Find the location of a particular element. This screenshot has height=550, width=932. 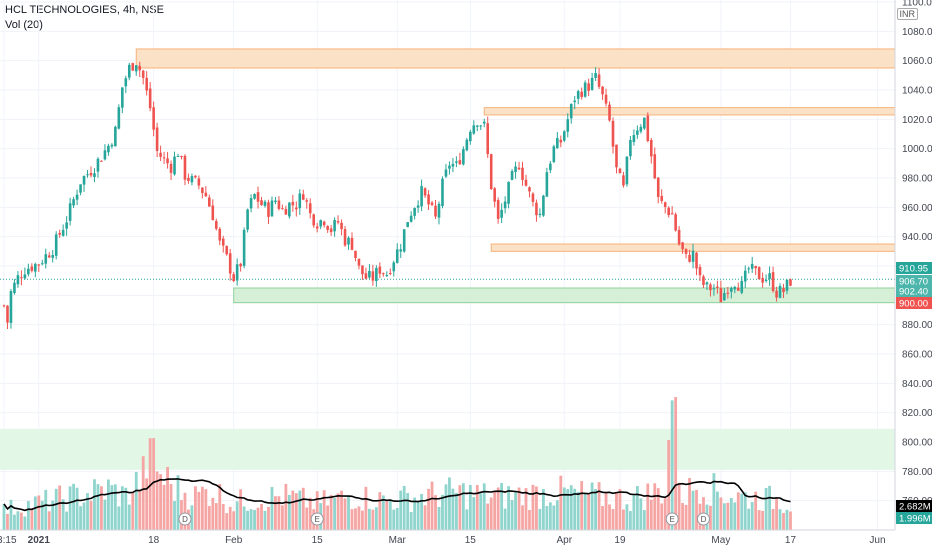

time-tick-label-11: Jun is located at coordinates (877, 540).